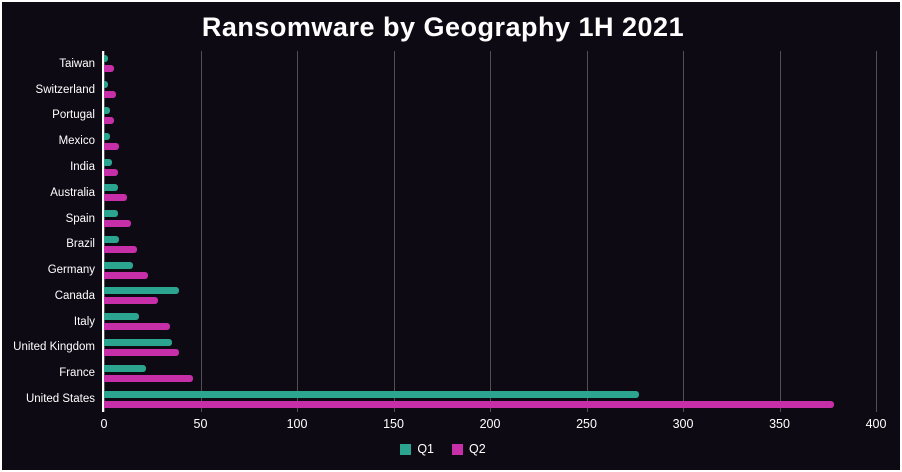  I want to click on x-tick-label: 200, so click(490, 424).